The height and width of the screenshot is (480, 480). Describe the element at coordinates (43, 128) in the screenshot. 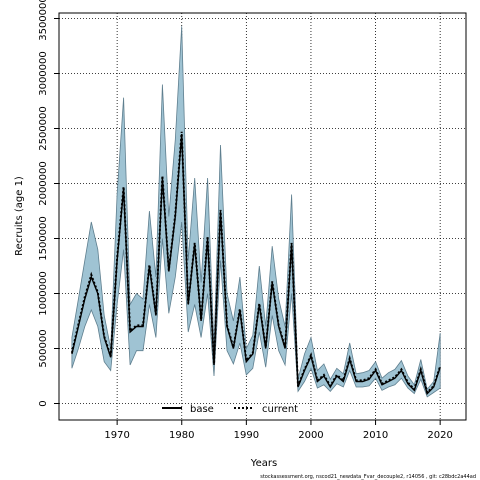

I see `y-tick-label: 2500000` at that location.